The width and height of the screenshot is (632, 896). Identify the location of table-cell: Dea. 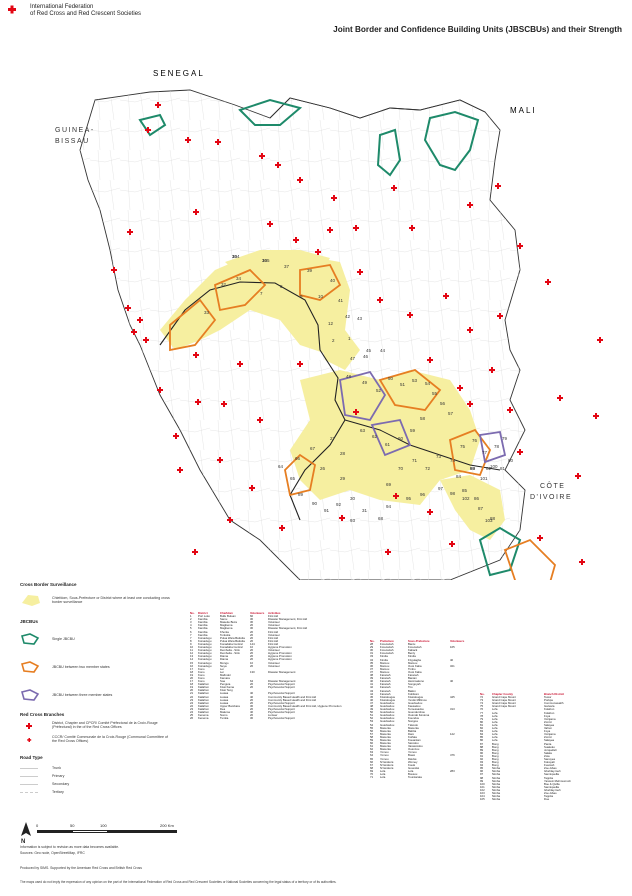
(223, 709).